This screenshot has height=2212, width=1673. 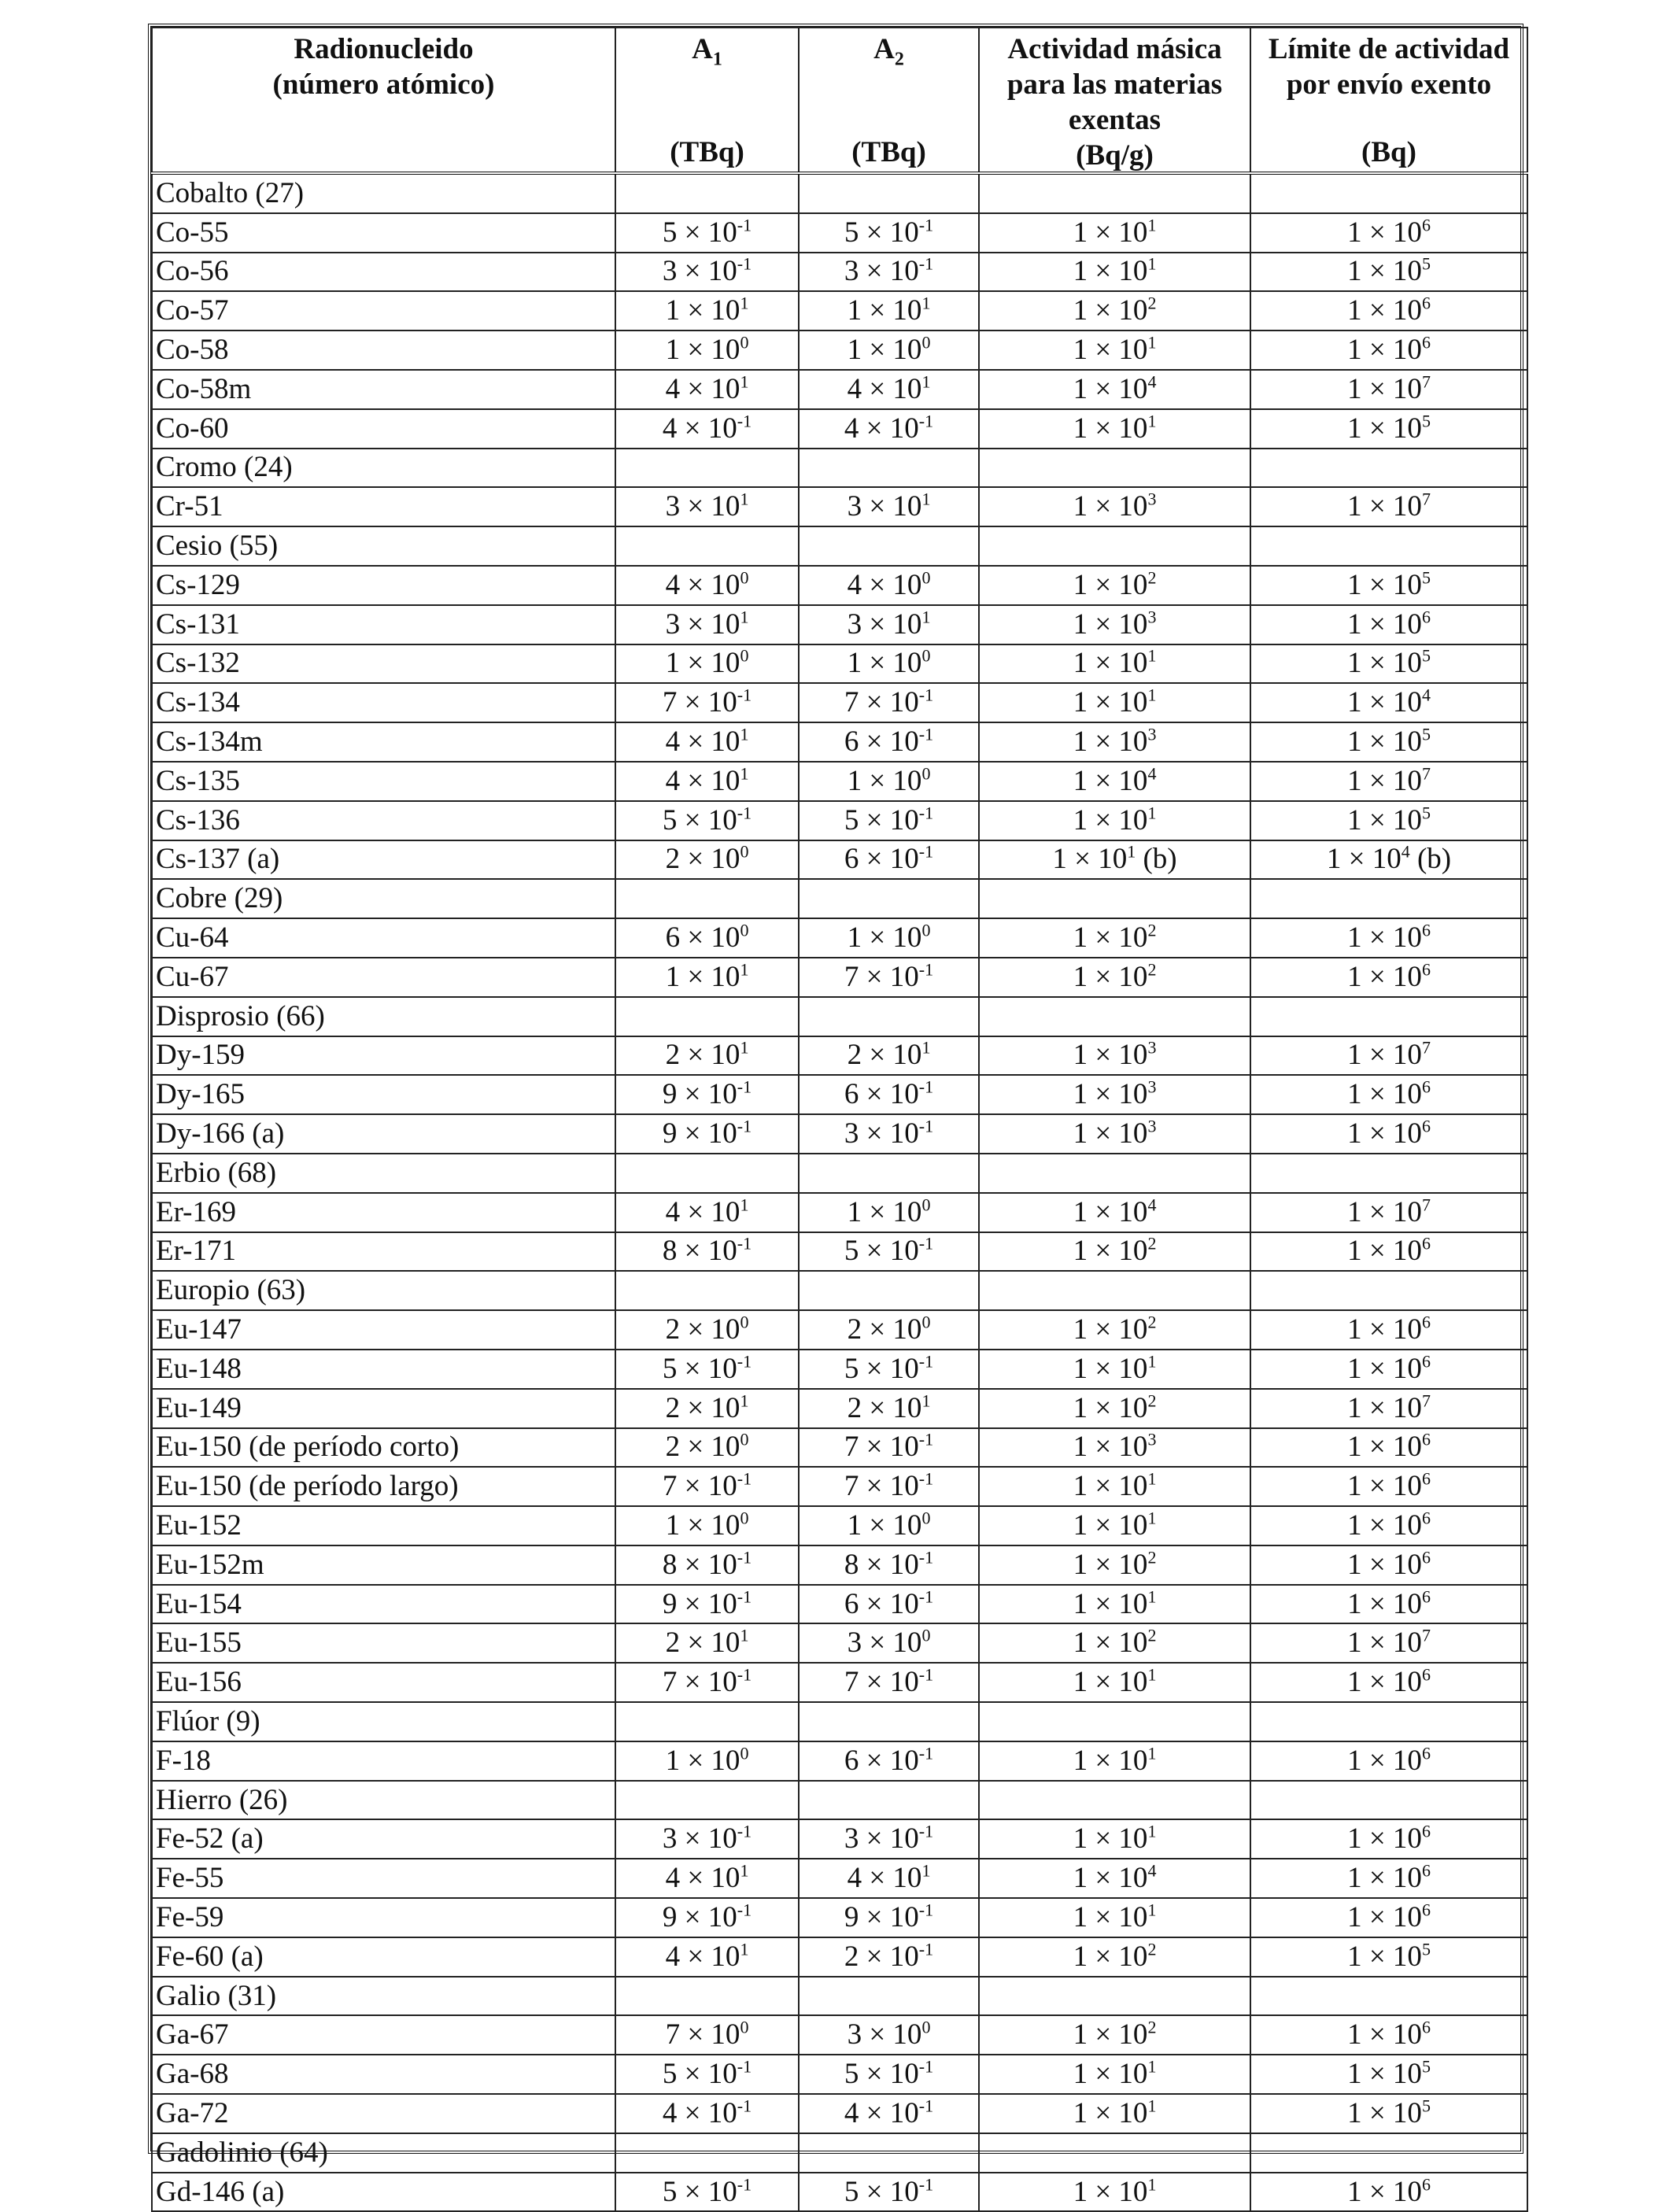 I want to click on element-group-row: Erbio (68), so click(x=839, y=1173).